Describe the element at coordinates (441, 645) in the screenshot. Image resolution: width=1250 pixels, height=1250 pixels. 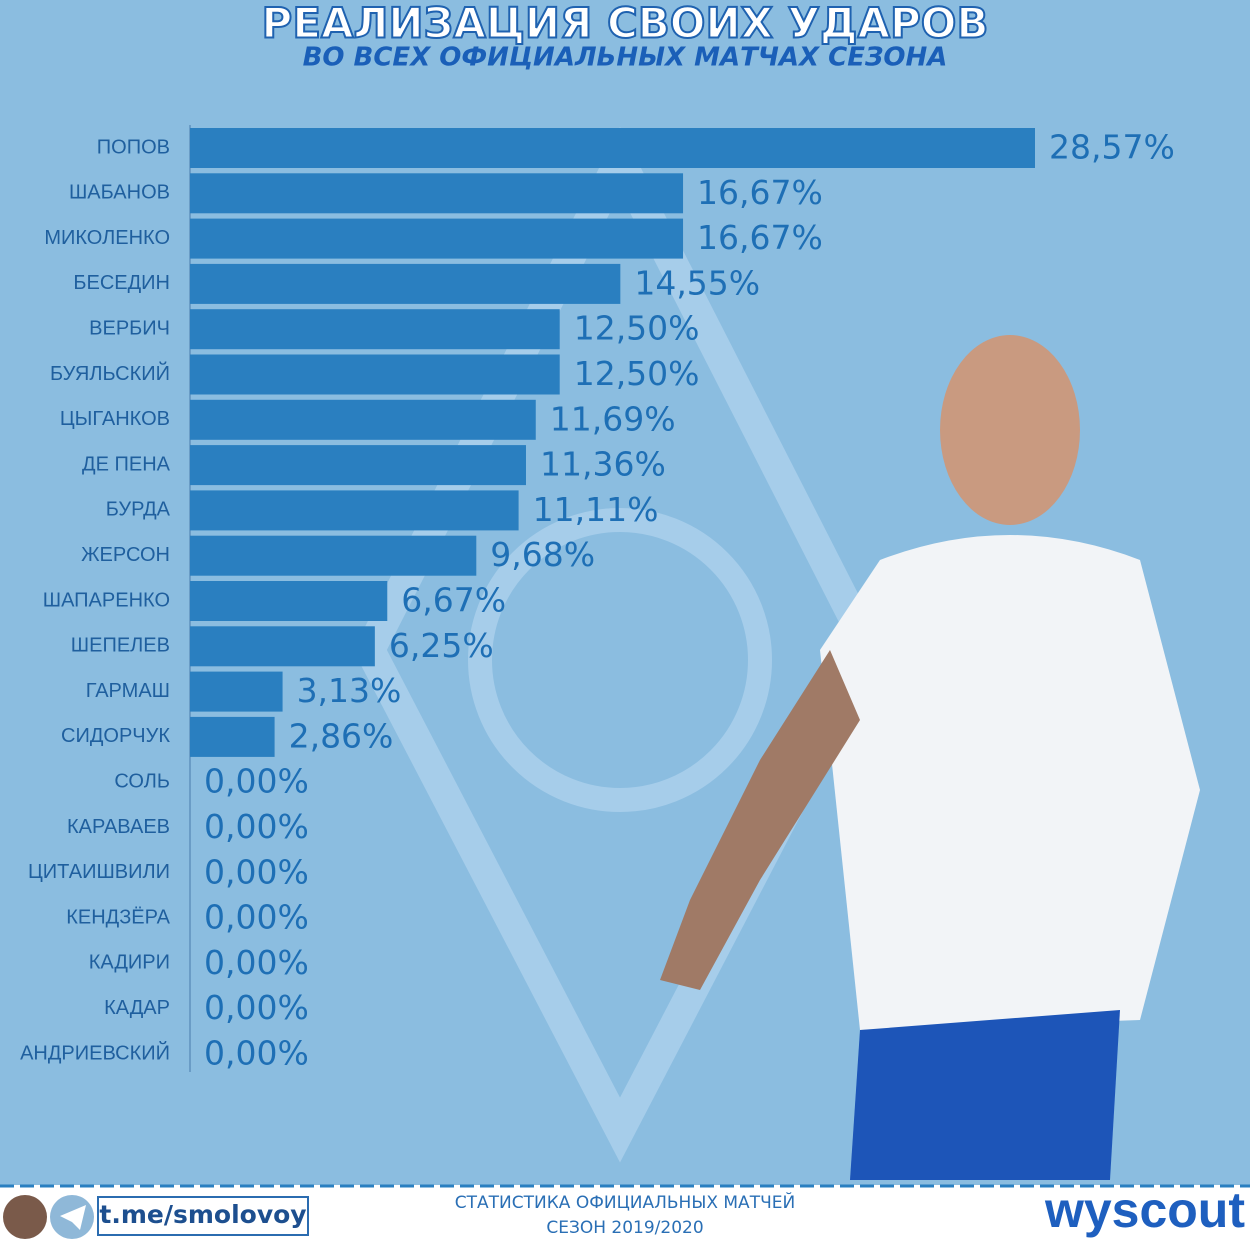
I see `value-label: 6,25%` at that location.